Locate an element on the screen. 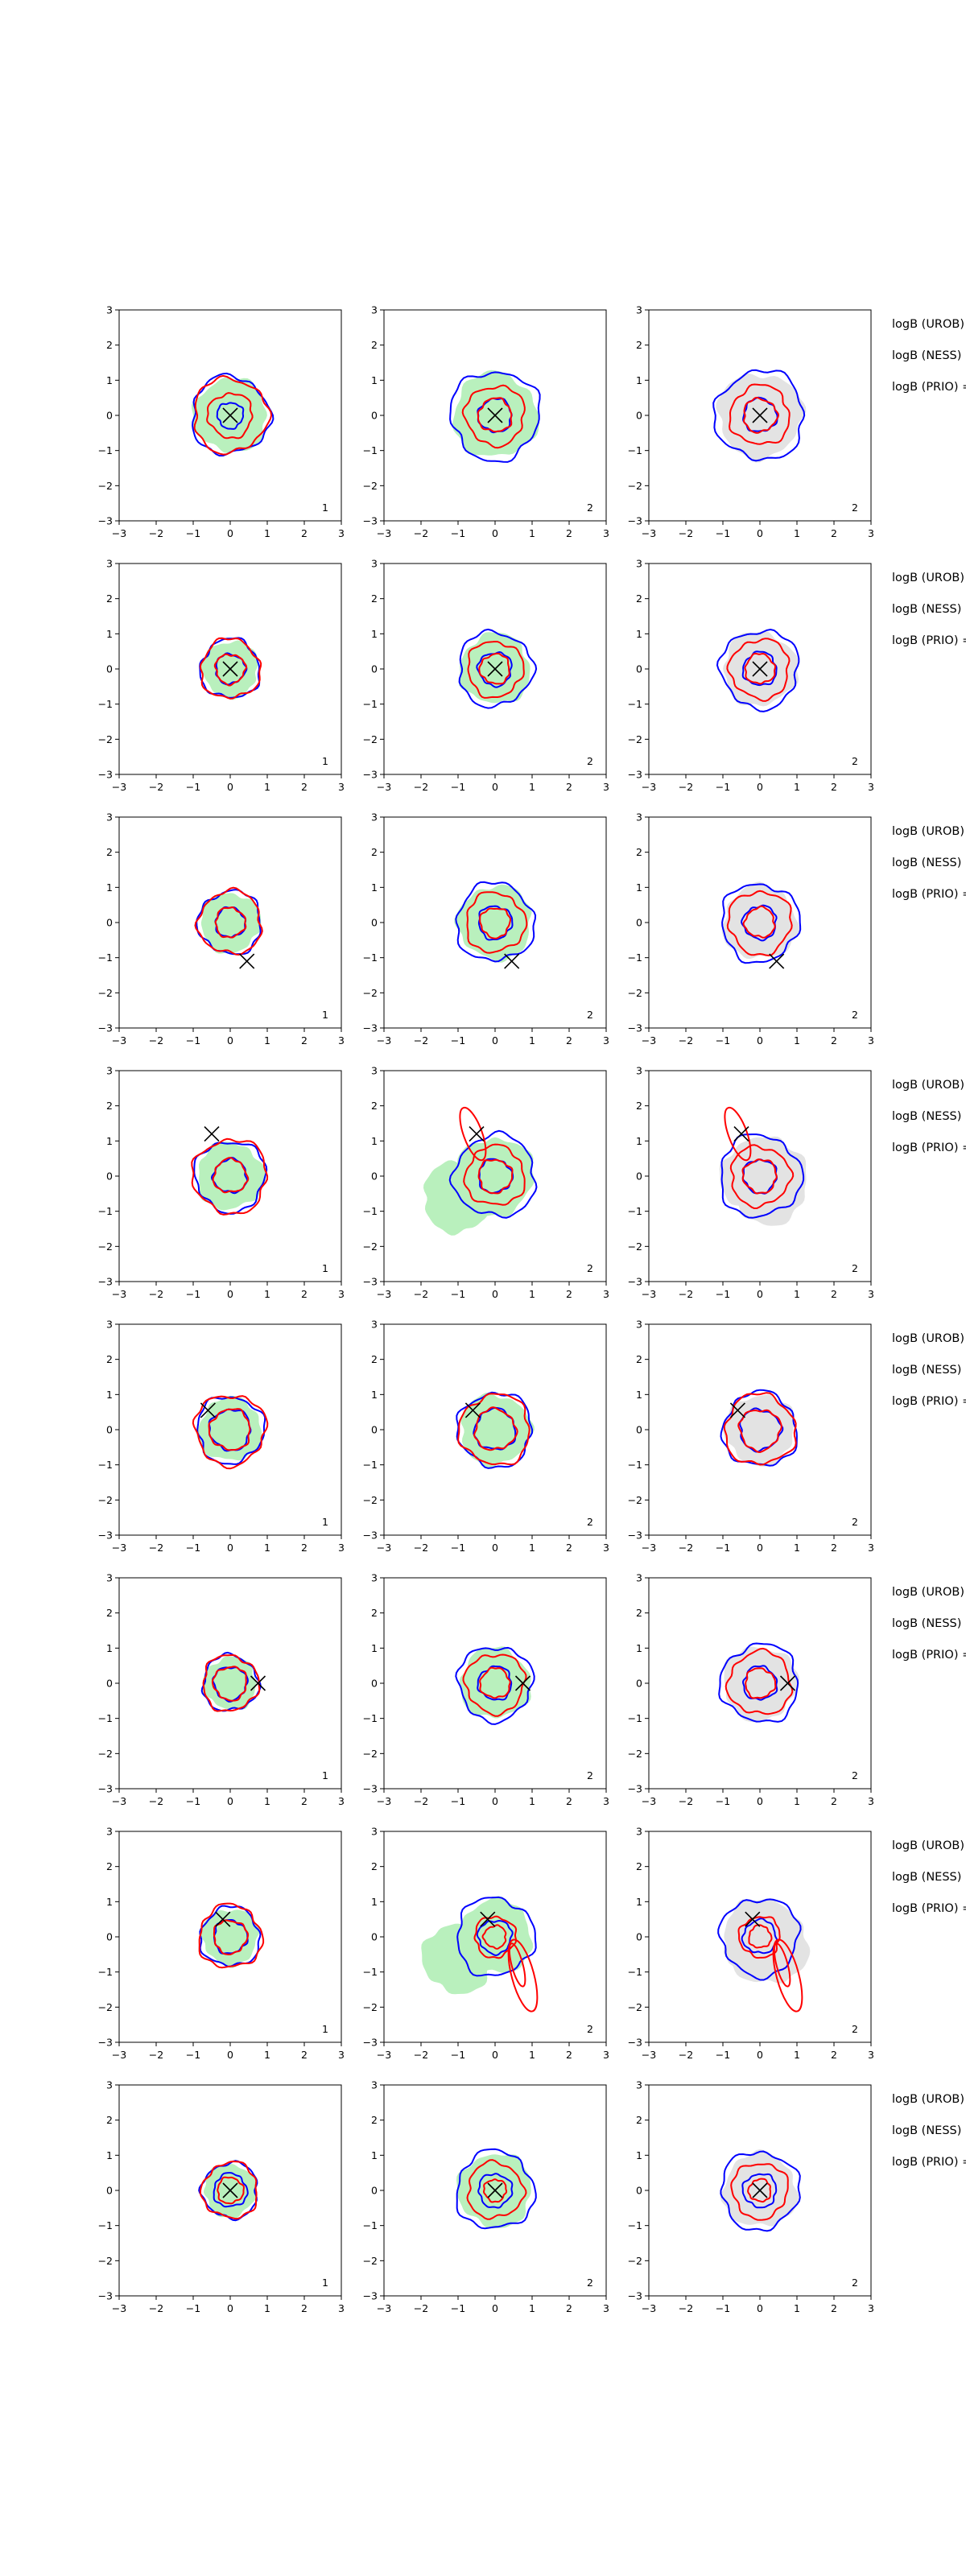 This screenshot has width=966, height=2576. red-contour-tail is located at coordinates (473, 1134).